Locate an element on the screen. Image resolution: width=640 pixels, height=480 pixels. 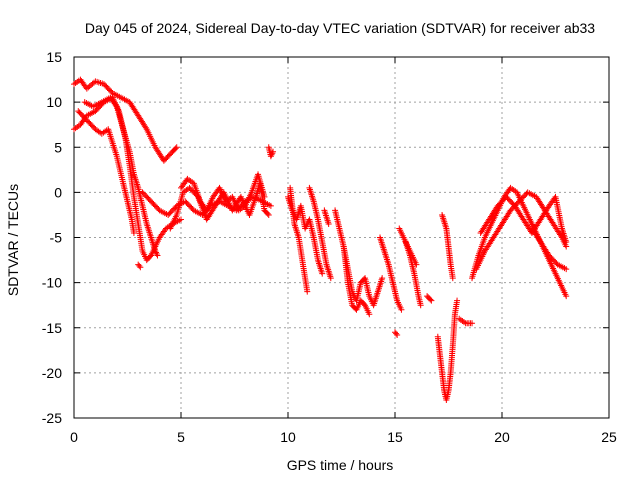
y-tick-label: -10 is located at coordinates (52, 283).